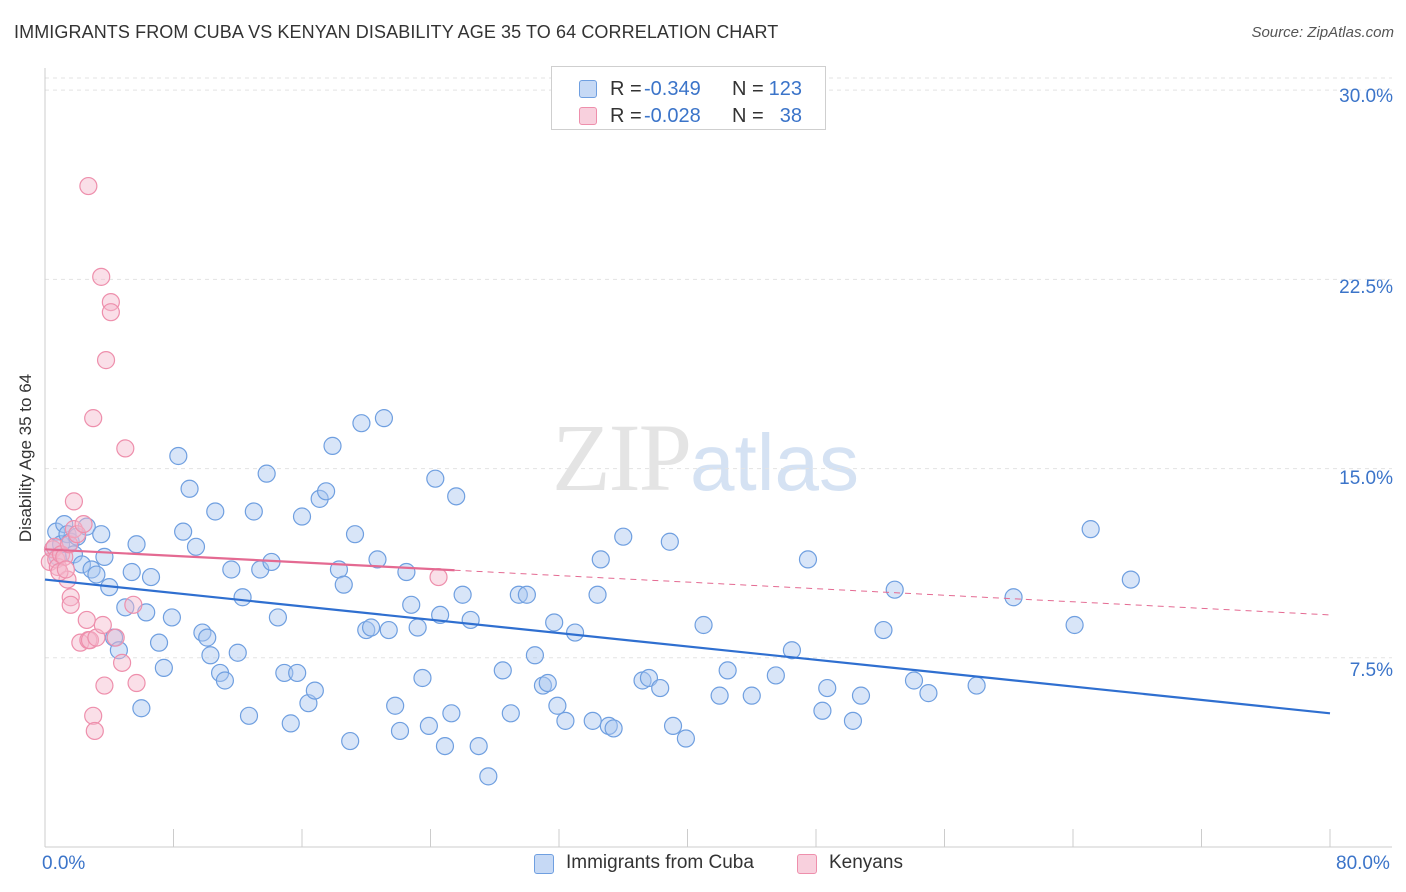  I want to click on watermark: ZIPatlas, so click(705, 457).